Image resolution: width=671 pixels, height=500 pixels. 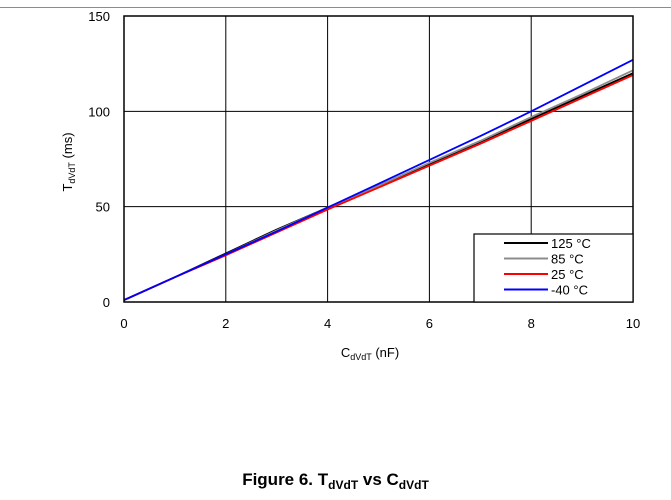 What do you see at coordinates (103, 207) in the screenshot?
I see `y-tick-label: 50` at bounding box center [103, 207].